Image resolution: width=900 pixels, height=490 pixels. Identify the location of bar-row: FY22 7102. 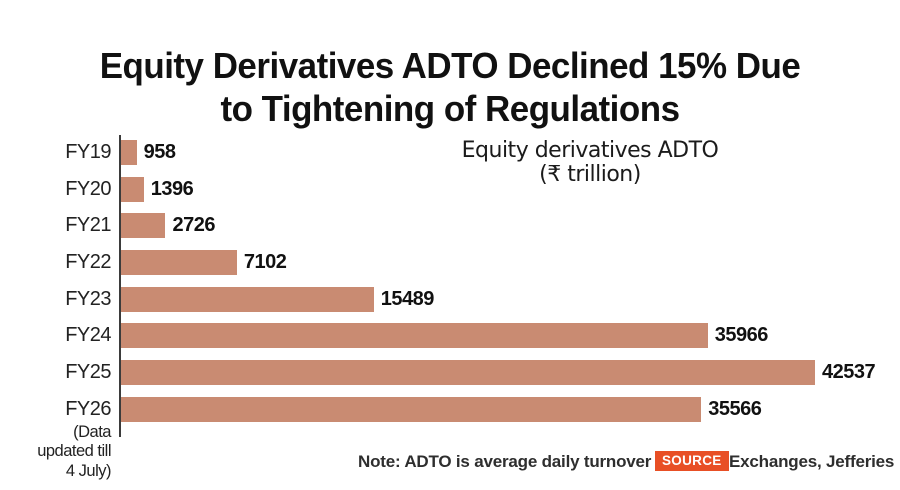
(450, 262).